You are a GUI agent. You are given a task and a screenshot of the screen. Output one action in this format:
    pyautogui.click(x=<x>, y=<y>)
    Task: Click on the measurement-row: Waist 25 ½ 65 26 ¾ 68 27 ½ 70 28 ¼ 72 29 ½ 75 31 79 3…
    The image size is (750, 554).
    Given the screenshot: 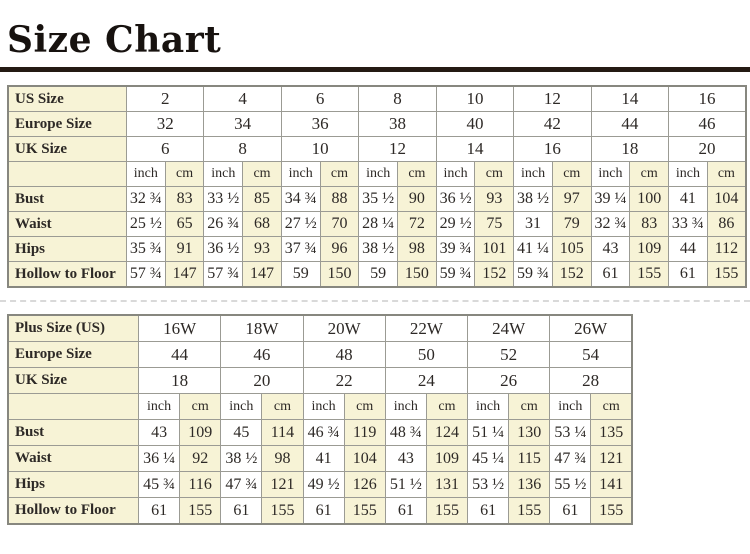 What is the action you would take?
    pyautogui.click(x=377, y=224)
    